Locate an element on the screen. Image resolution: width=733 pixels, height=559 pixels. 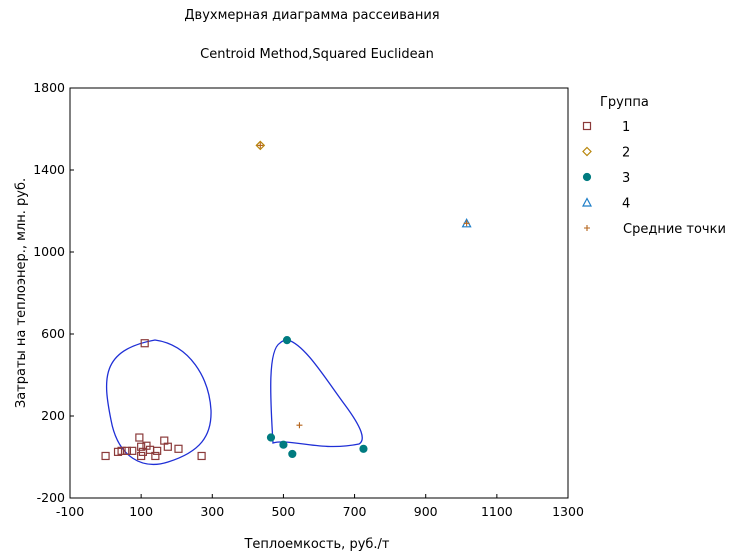
cluster-3-contour is located at coordinates (316, 393).